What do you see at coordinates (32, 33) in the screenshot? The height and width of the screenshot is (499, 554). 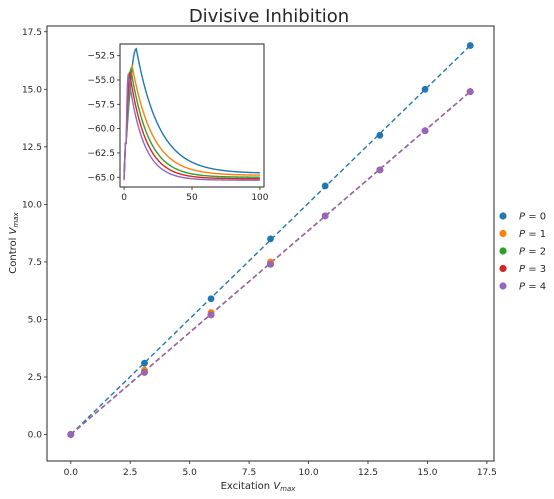 I see `y-tick-label: 17.5` at bounding box center [32, 33].